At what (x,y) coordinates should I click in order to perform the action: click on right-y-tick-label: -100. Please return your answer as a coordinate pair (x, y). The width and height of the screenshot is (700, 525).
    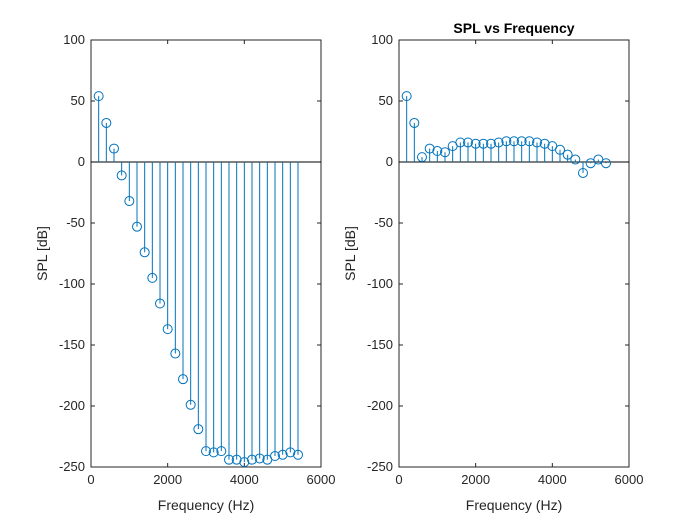
    Looking at the image, I should click on (380, 283).